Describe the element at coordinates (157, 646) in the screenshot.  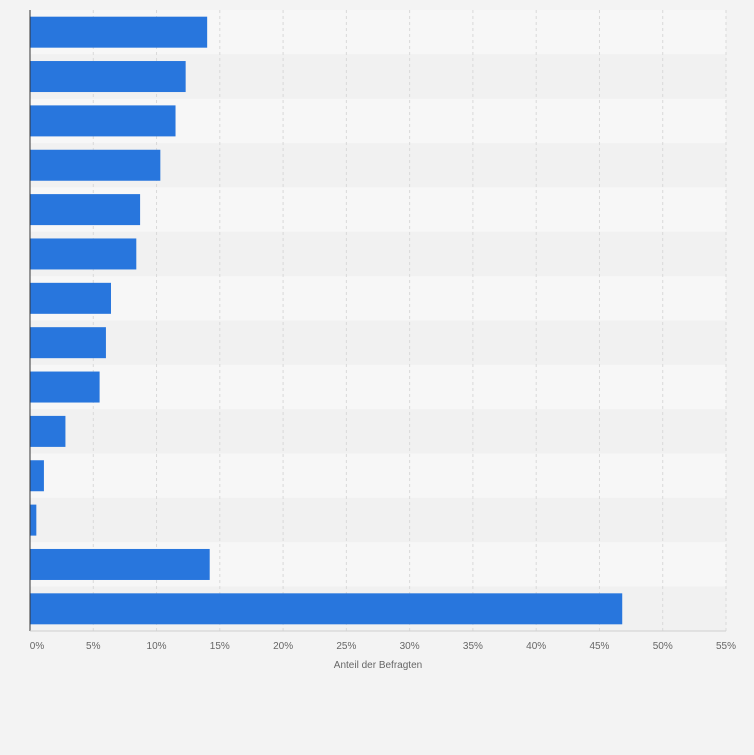
I see `x-tick-label: 10%` at that location.